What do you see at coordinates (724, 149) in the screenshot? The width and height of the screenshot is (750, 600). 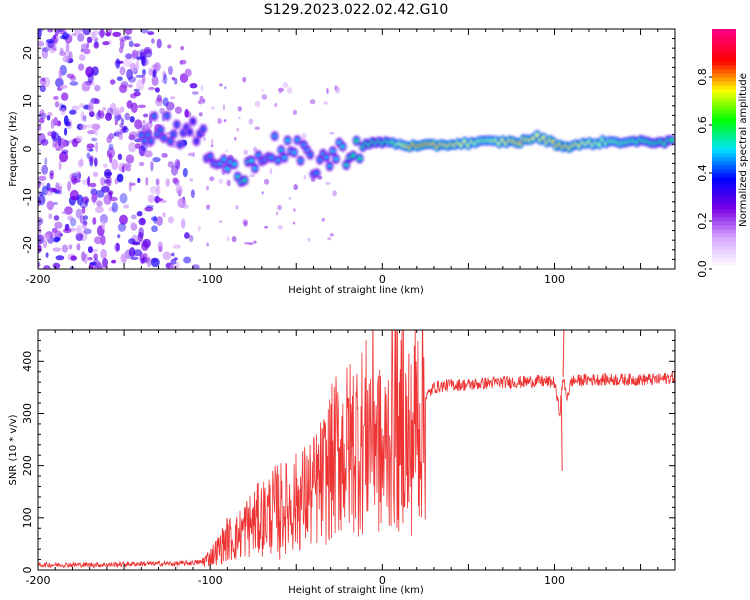 I see `colorbar-gradient` at bounding box center [724, 149].